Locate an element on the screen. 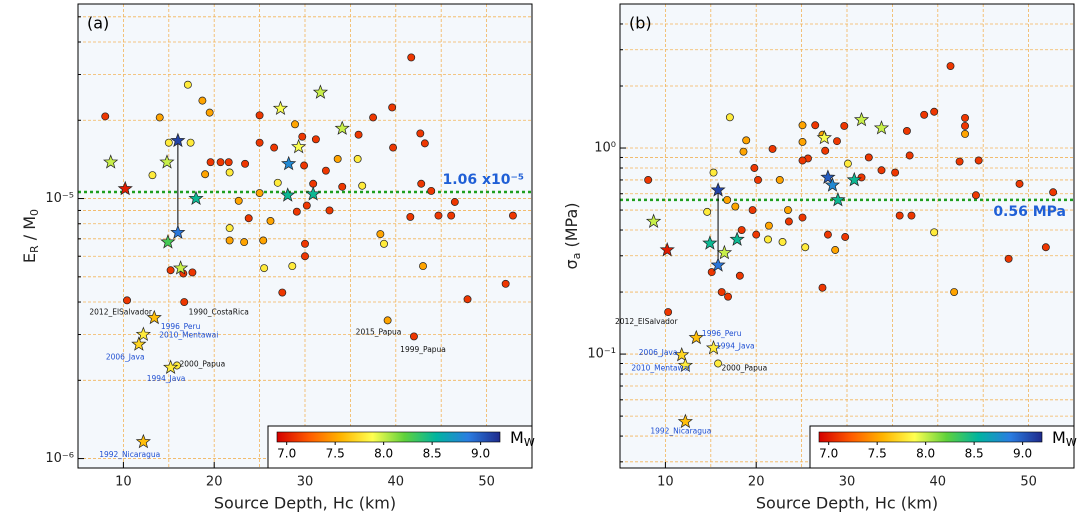  colorbar-label: MW is located at coordinates (522, 439).